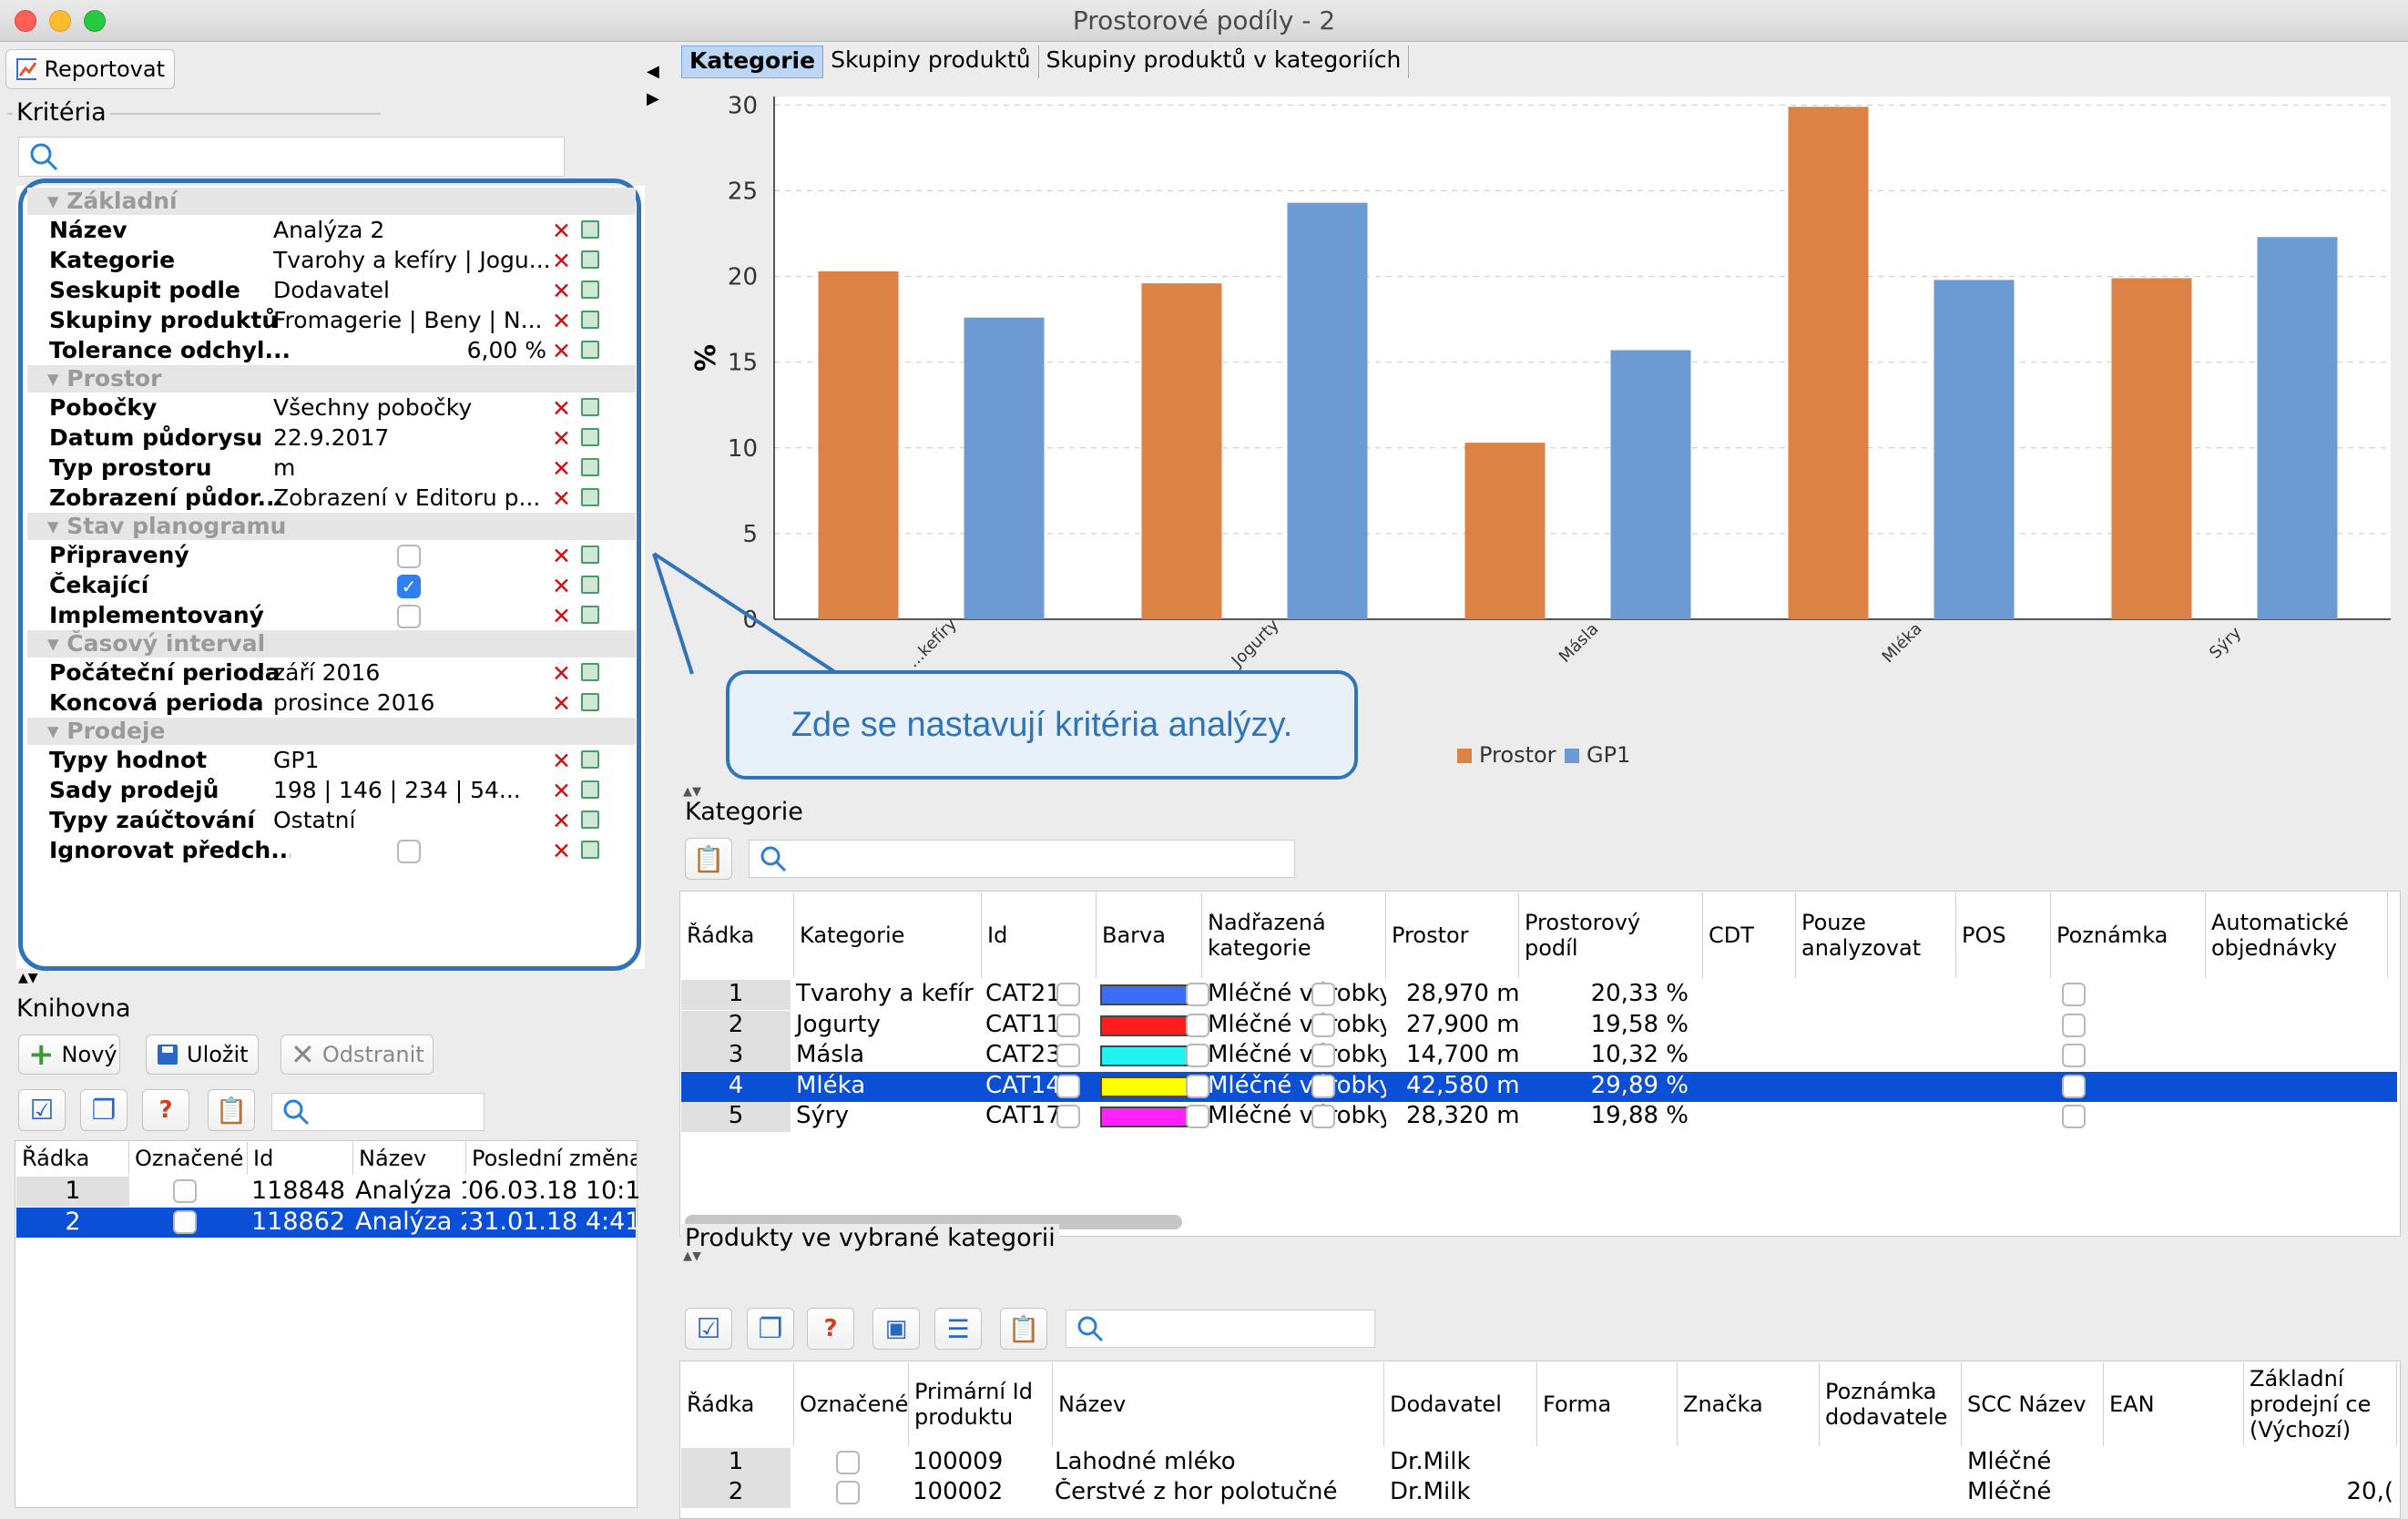 Image resolution: width=2408 pixels, height=1519 pixels. I want to click on property-row: Typ prostoru m ✕, so click(327, 468).